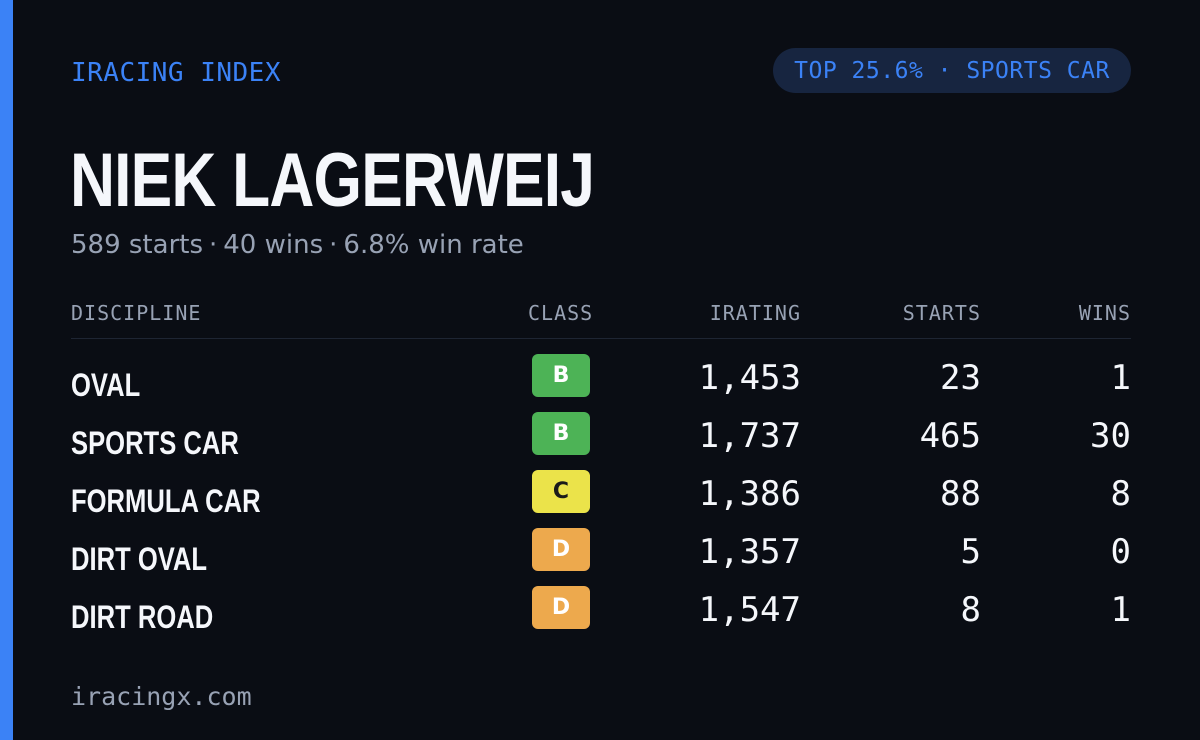  I want to click on table-header: DISCIPLINE CLASS IRATING STARTS WINS, so click(601, 319).